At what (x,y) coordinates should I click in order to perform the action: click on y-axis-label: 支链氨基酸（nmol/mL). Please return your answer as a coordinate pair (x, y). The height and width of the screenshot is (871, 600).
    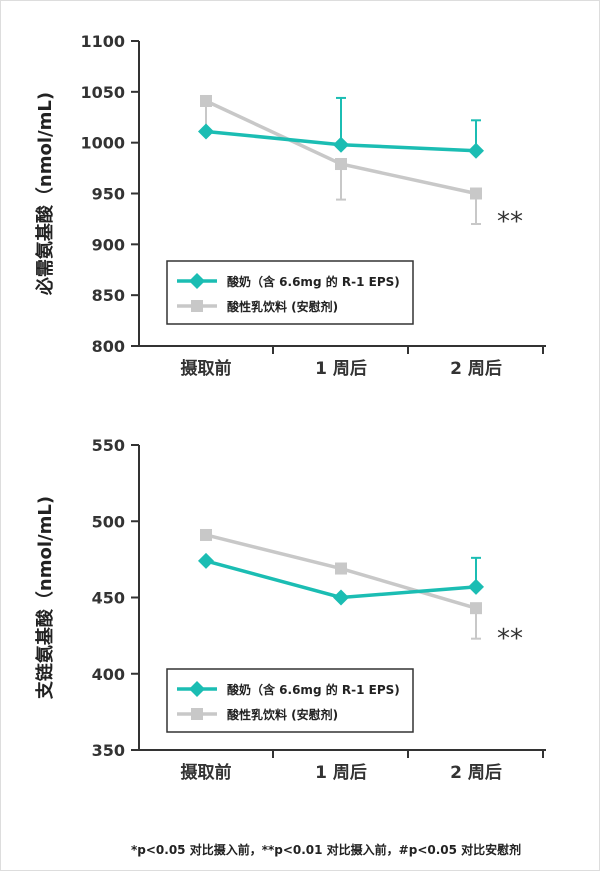
    Looking at the image, I should click on (45, 598).